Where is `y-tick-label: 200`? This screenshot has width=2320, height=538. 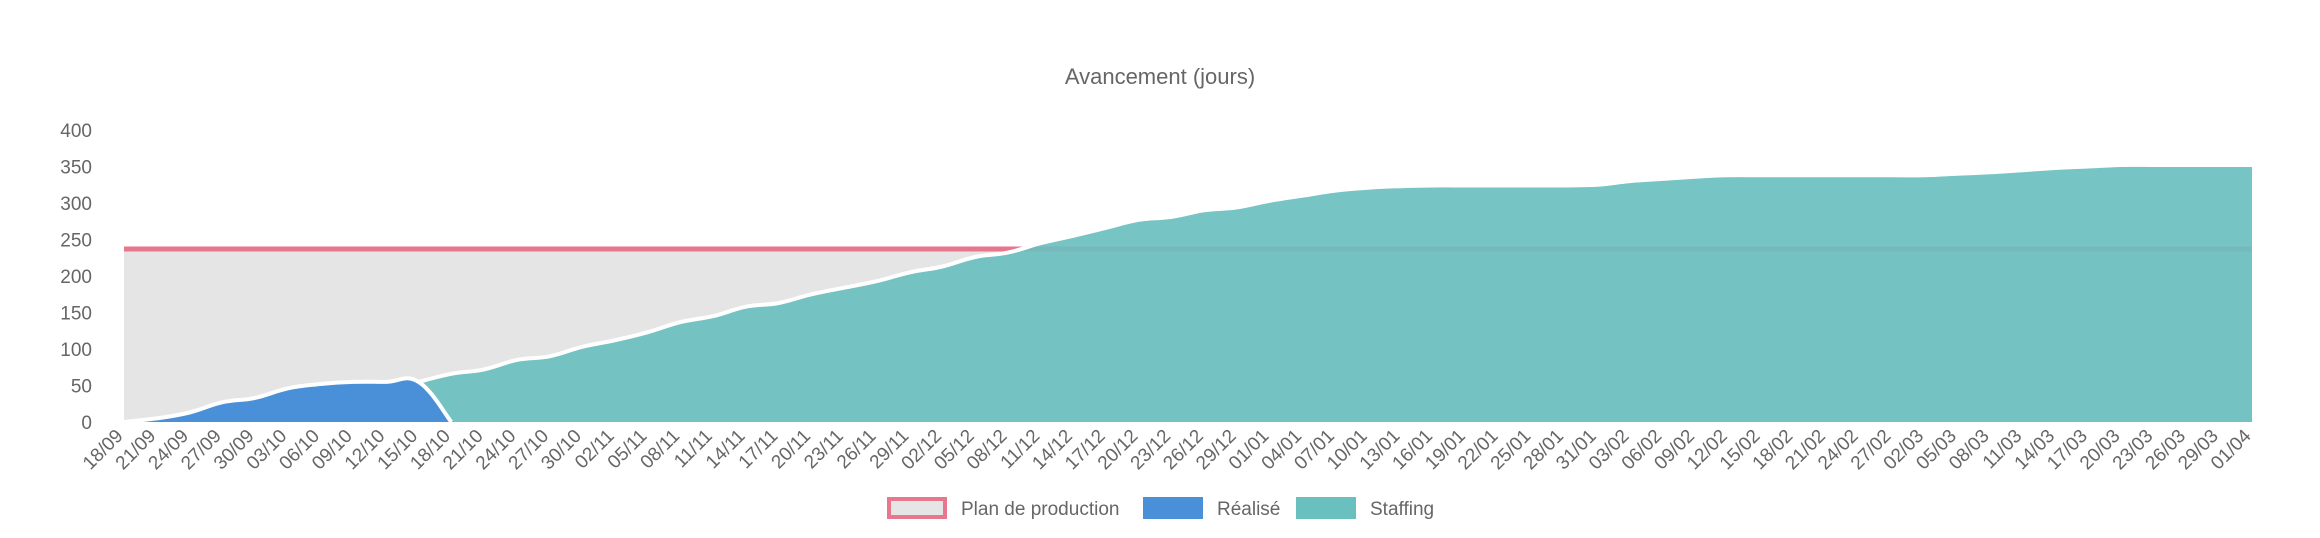 y-tick-label: 200 is located at coordinates (76, 277).